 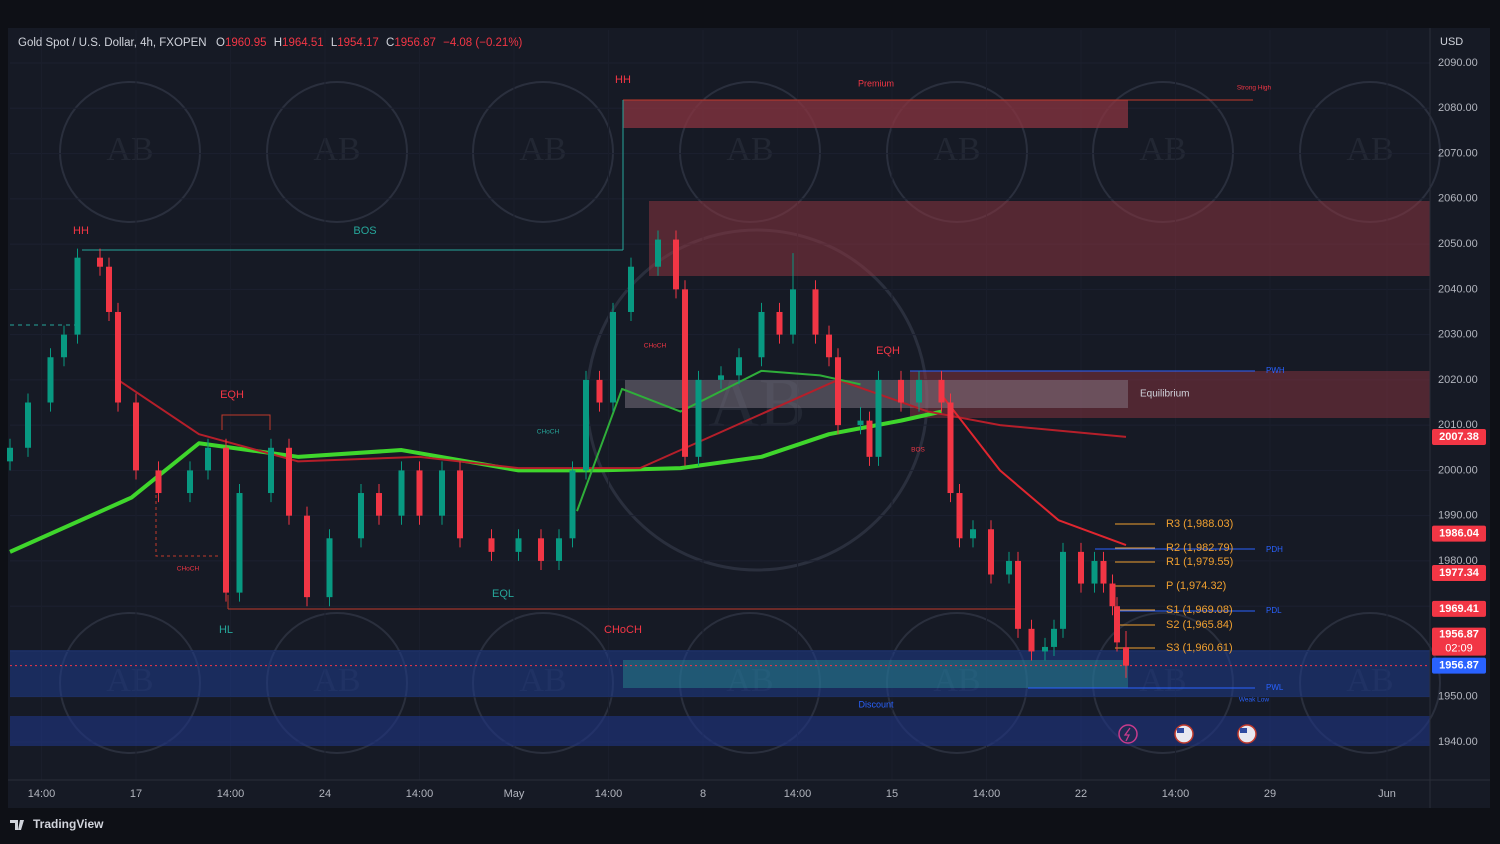 I want to click on countdown-timer: 02:09, so click(x=1459, y=649).